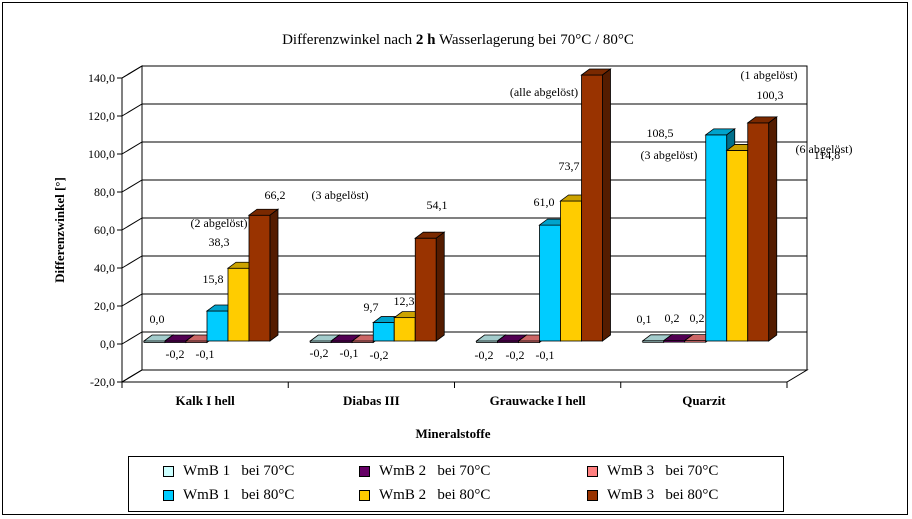 The width and height of the screenshot is (912, 519). What do you see at coordinates (102, 382) in the screenshot?
I see `y-tick-label: -20,0` at bounding box center [102, 382].